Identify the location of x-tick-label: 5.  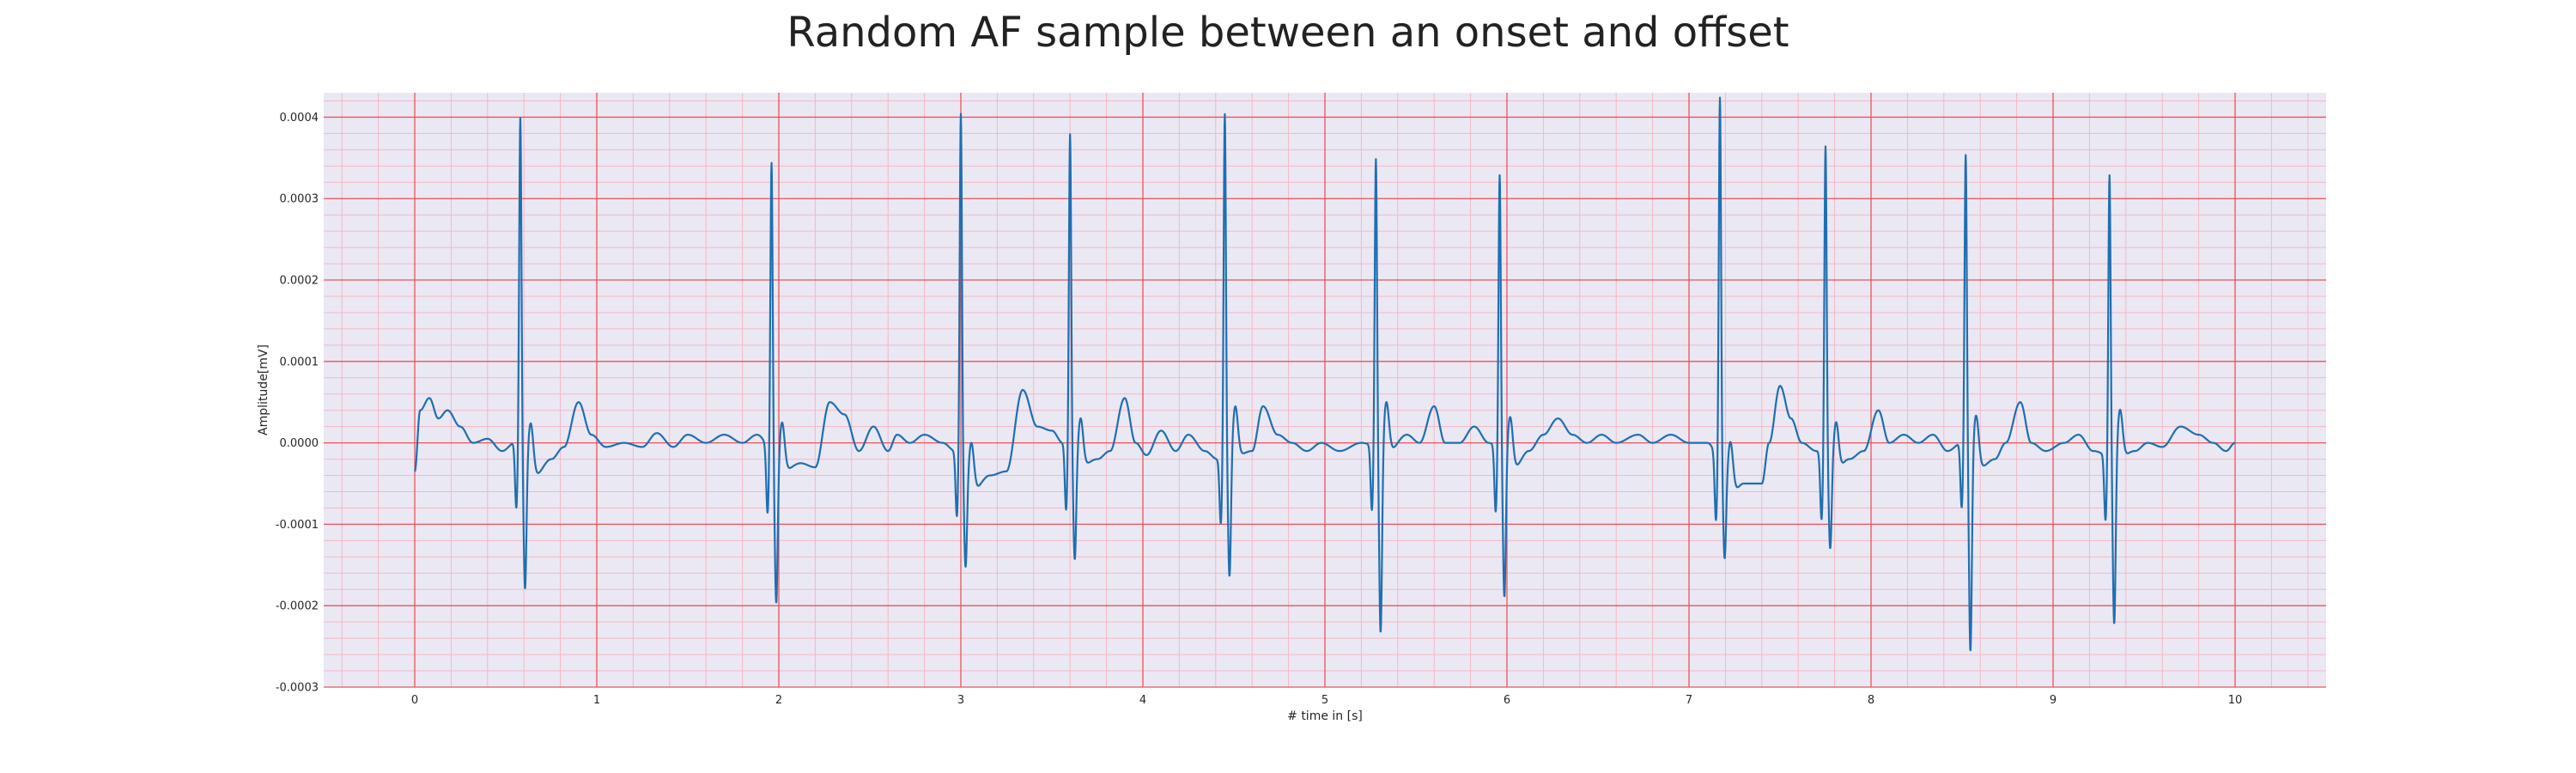
(1324, 700).